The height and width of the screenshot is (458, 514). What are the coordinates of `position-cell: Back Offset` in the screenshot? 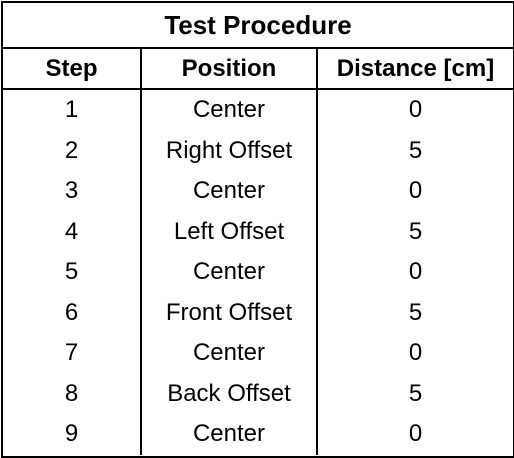 It's located at (228, 393).